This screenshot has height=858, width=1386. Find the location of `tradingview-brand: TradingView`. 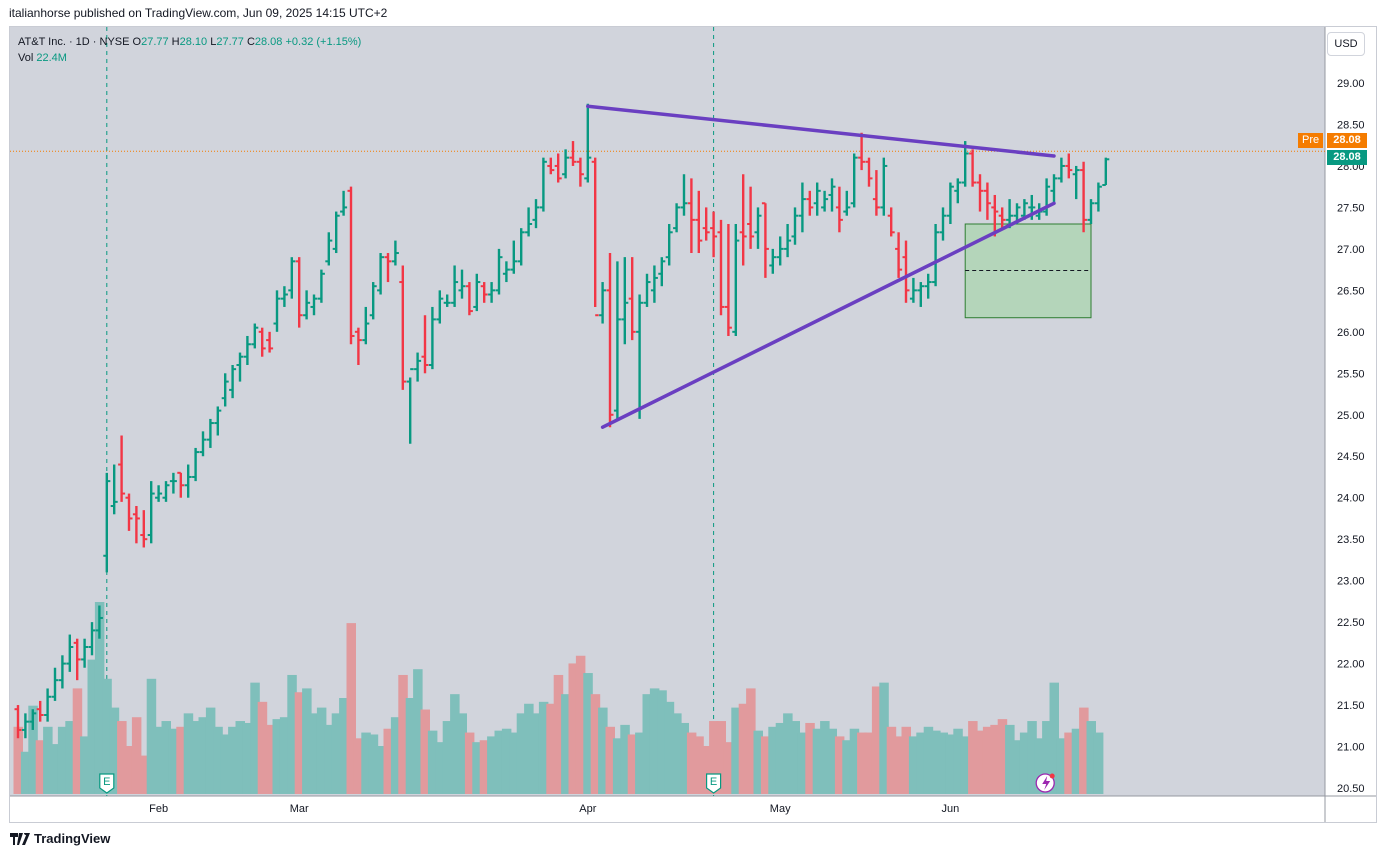

tradingview-brand: TradingView is located at coordinates (60, 838).